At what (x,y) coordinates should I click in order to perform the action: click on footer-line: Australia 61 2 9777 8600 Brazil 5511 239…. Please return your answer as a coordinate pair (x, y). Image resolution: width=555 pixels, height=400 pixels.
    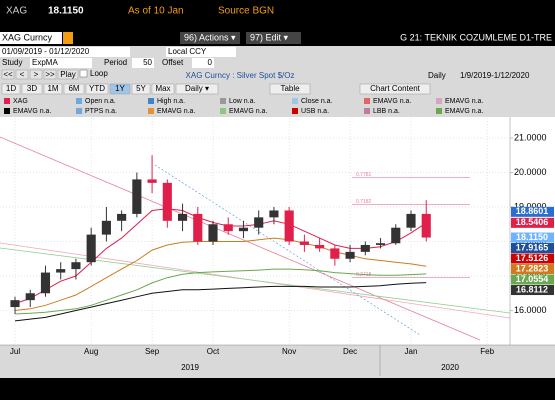
    Looking at the image, I should click on (277, 382).